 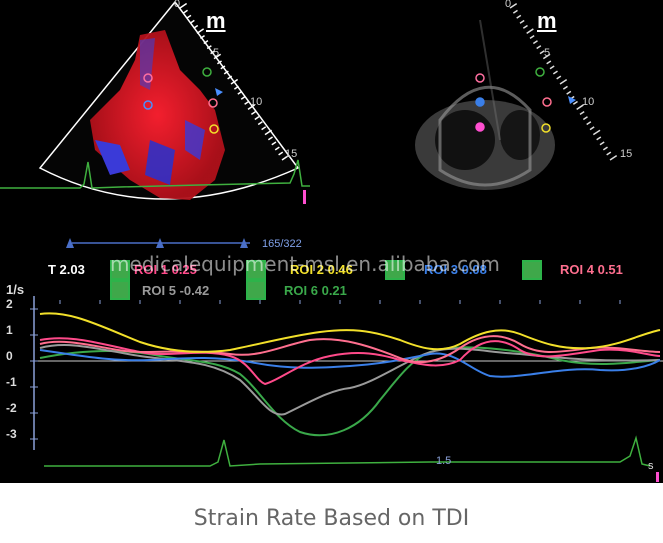 What do you see at coordinates (169, 100) in the screenshot?
I see `tdi-sector-view` at bounding box center [169, 100].